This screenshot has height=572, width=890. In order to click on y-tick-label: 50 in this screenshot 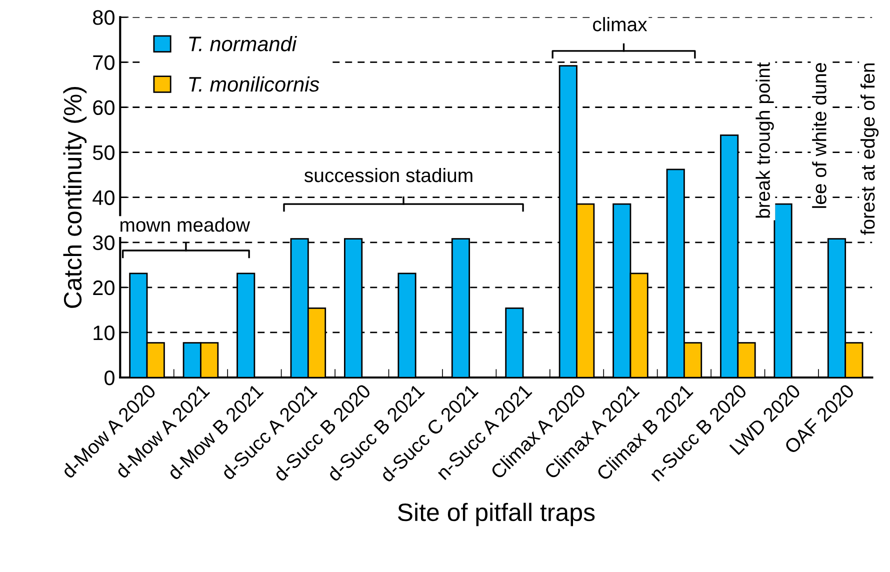, I will do `click(103, 152)`.